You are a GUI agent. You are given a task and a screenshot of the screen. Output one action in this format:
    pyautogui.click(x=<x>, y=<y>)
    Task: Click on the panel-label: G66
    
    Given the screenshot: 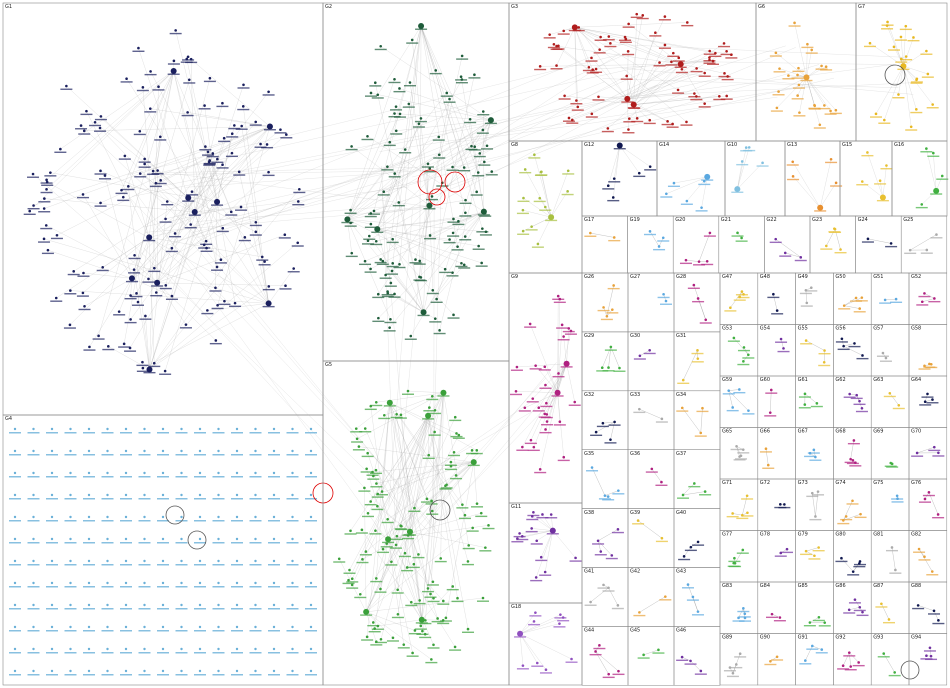 What is the action you would take?
    pyautogui.click(x=765, y=432)
    